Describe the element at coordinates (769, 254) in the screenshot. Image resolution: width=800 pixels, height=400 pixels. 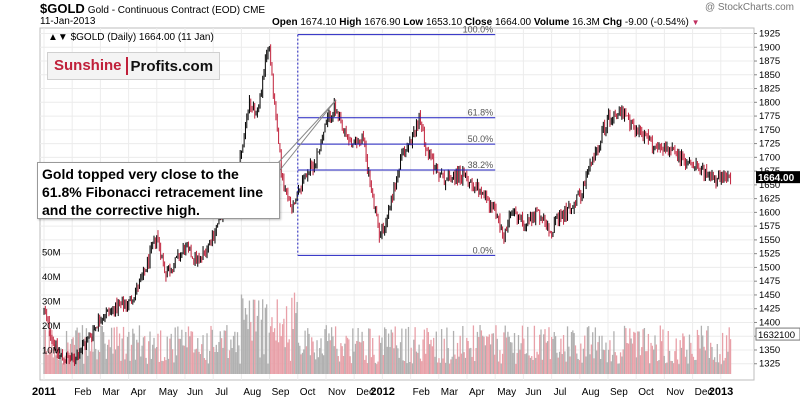
I see `price-tick-label: 1525` at that location.